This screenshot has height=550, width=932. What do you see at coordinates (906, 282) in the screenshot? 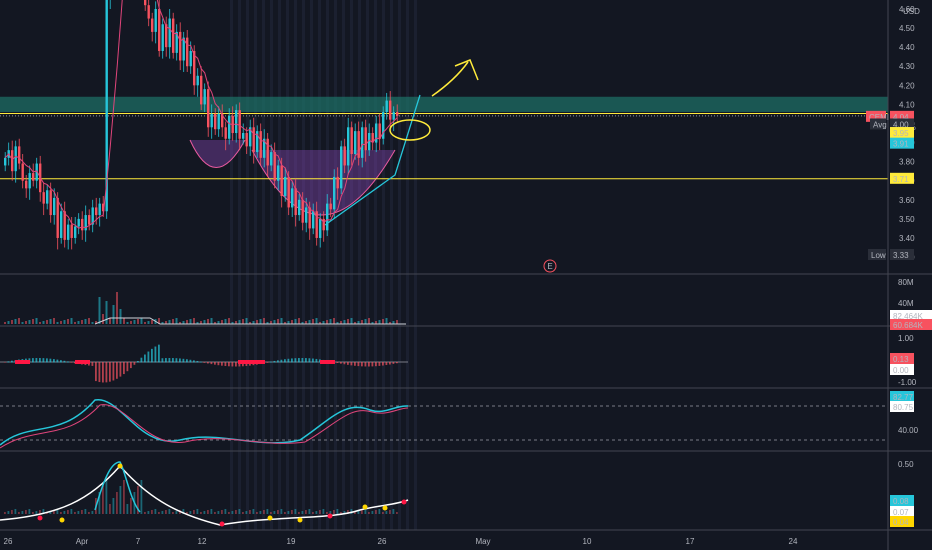
I see `volume-tick: 80M` at bounding box center [906, 282].